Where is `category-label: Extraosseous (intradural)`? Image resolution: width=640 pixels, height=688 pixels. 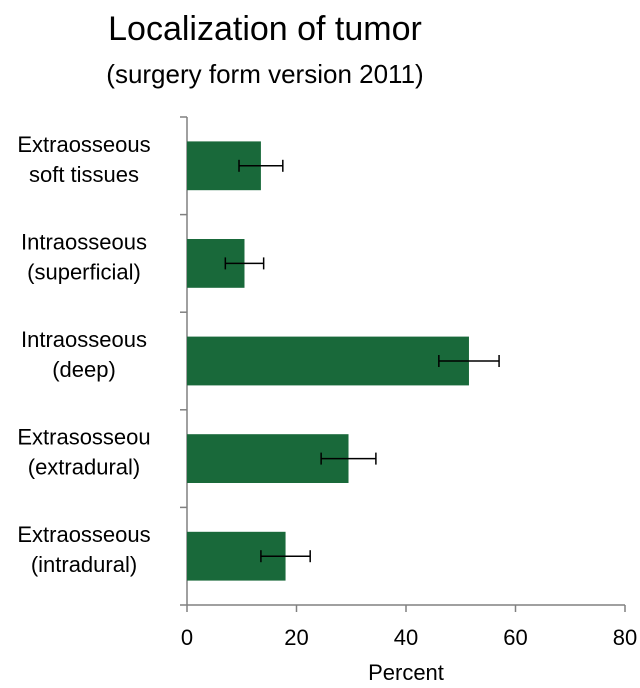 category-label: Extraosseous (intradural) is located at coordinates (83, 549).